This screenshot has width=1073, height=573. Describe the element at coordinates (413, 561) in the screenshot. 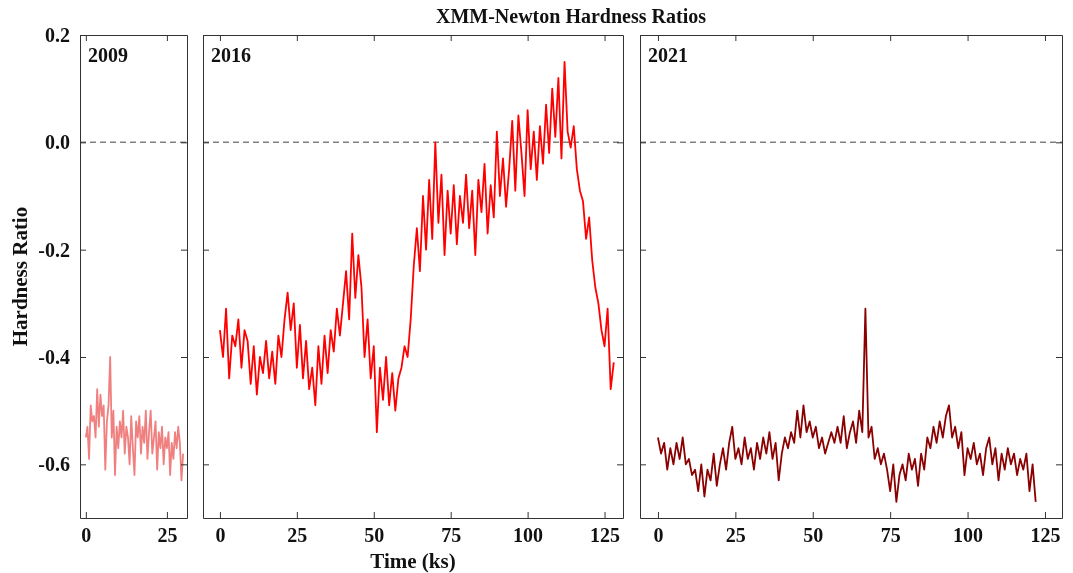

I see `x-axis-title: Time (ks)` at that location.